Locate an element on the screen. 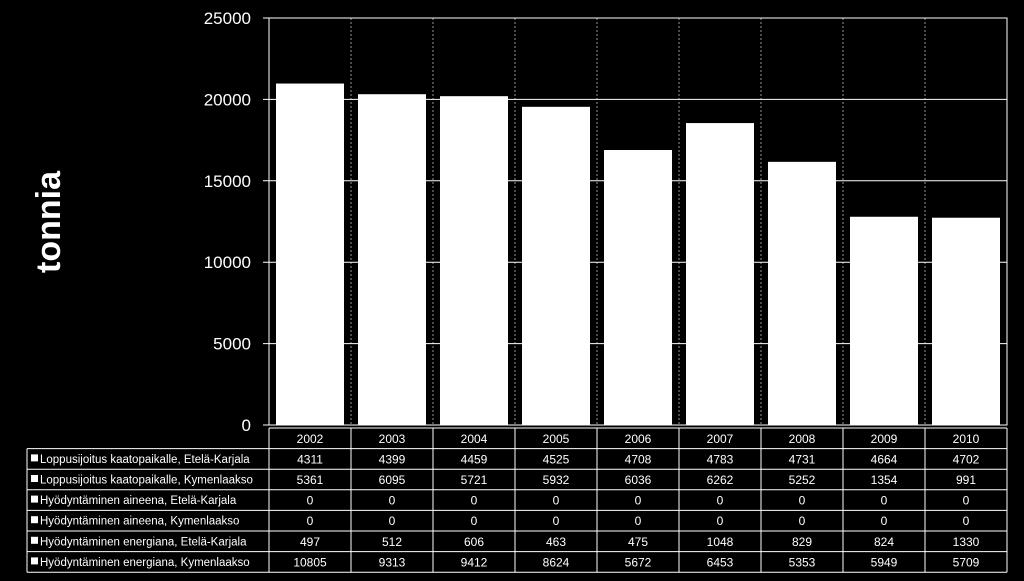 This screenshot has width=1024, height=581. data-label: 6453 is located at coordinates (720, 562).